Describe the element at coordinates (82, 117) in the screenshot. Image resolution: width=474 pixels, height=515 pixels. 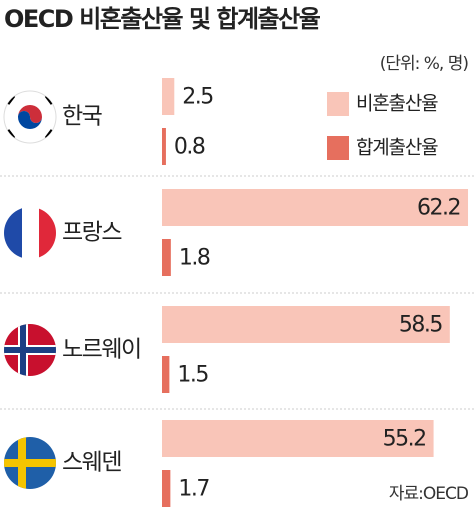
I see `category-label: 한국` at that location.